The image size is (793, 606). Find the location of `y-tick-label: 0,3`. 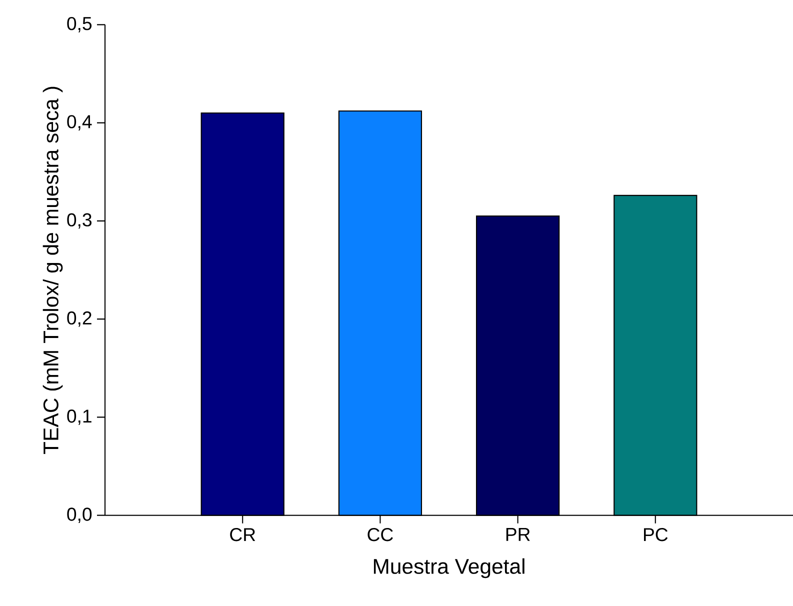

y-tick-label: 0,3 is located at coordinates (79, 221).